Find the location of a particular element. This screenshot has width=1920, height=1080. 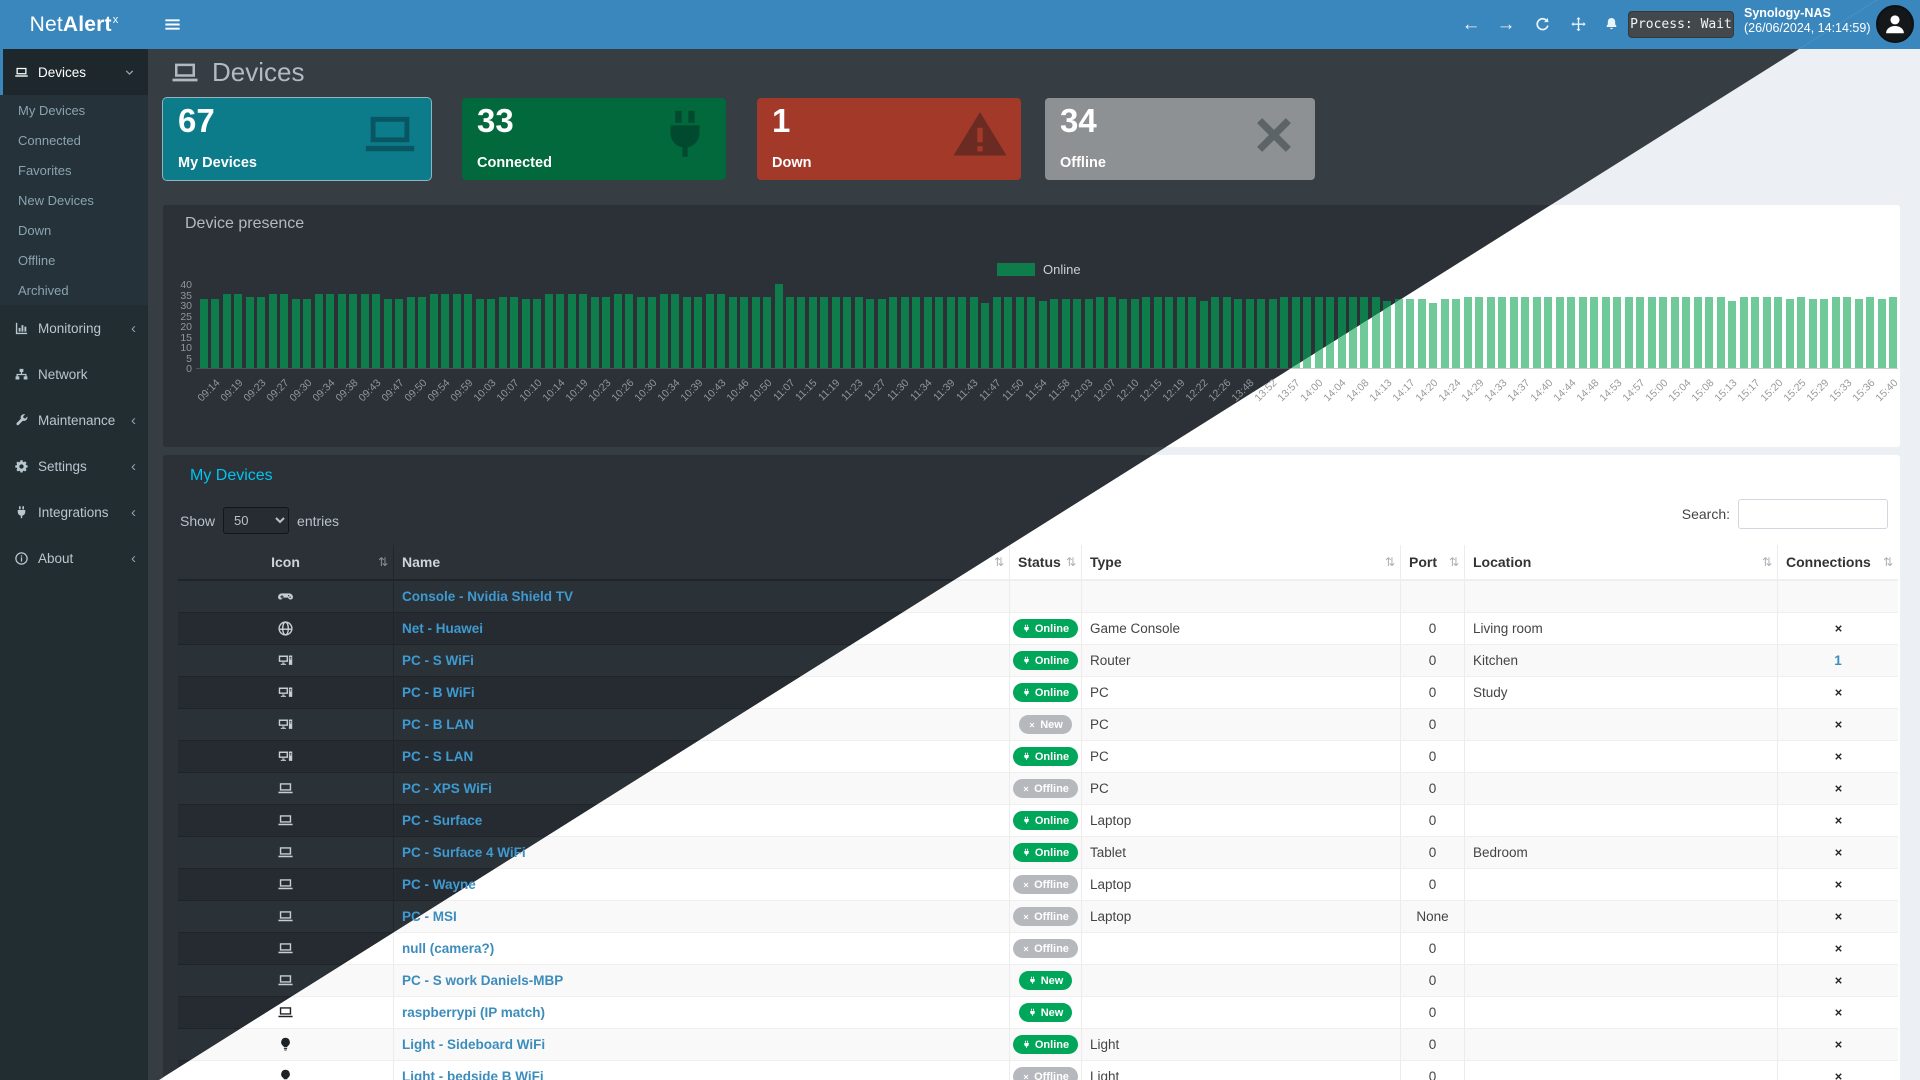

search-input is located at coordinates (1813, 514).